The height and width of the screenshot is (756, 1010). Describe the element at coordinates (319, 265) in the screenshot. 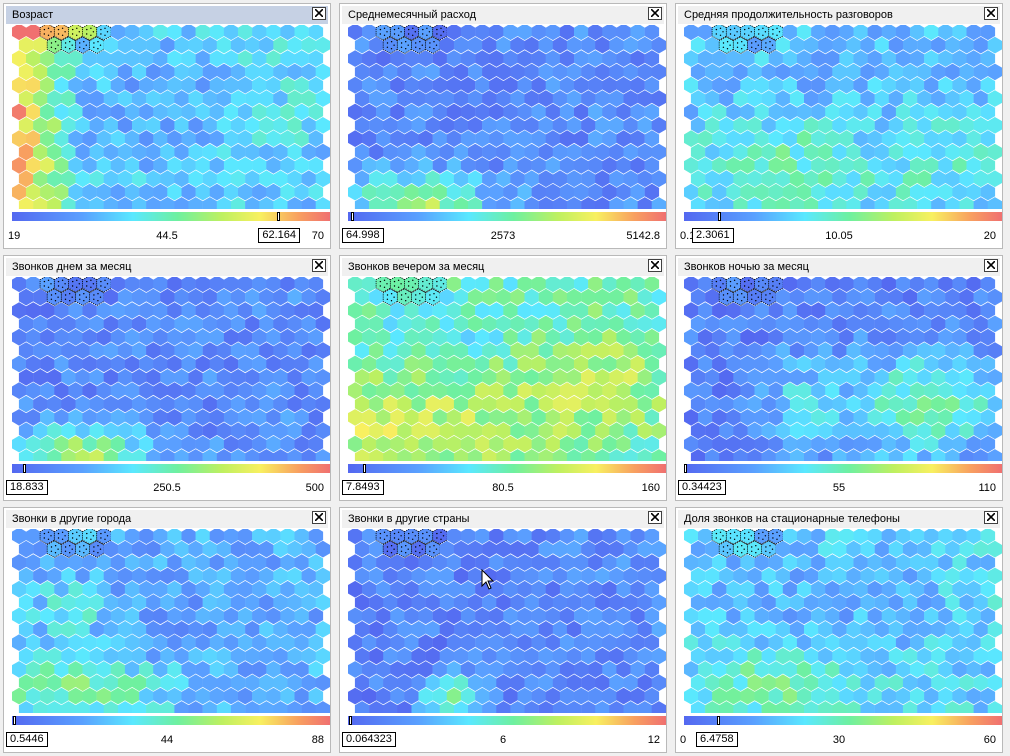

I see `close-button` at that location.